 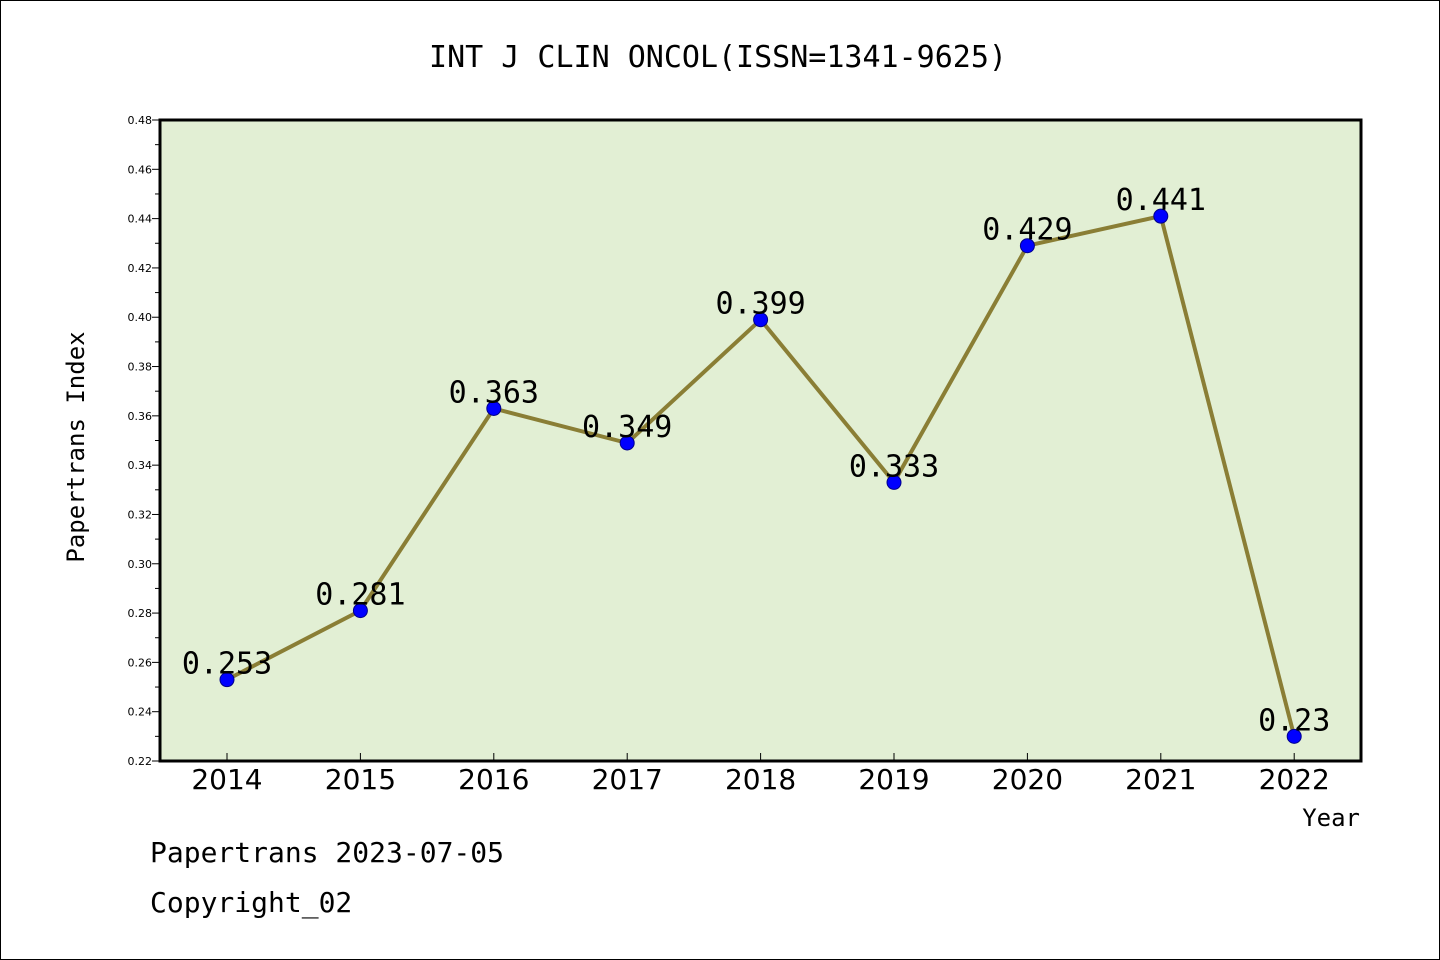 I want to click on y-tick-label: 0.30, so click(x=140, y=564).